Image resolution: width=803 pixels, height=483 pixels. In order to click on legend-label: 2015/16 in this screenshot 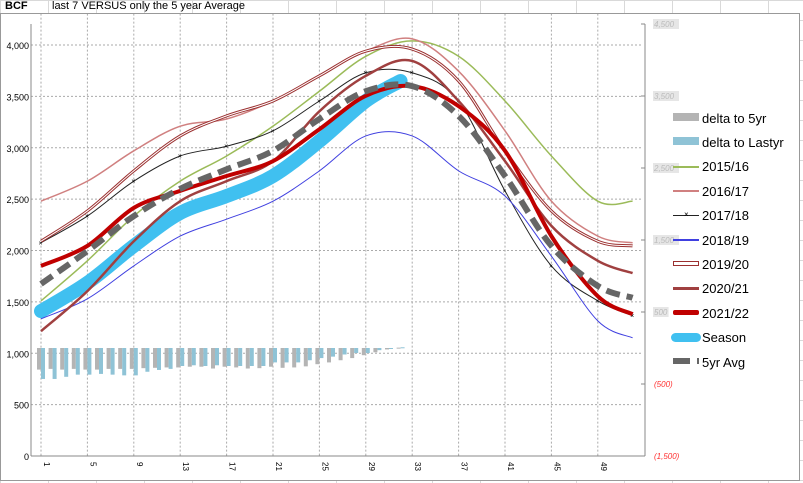, I will do `click(725, 167)`.